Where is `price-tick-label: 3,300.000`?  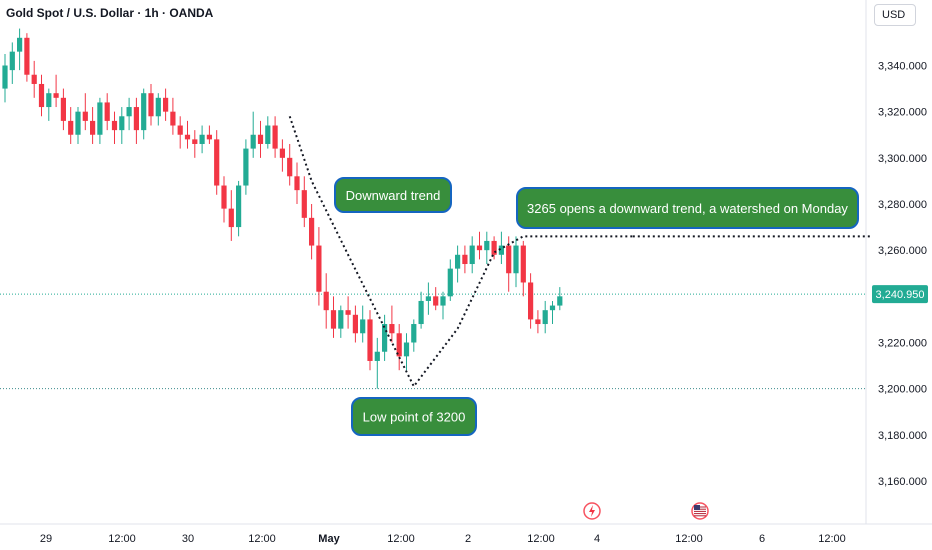
price-tick-label: 3,300.000 is located at coordinates (902, 159).